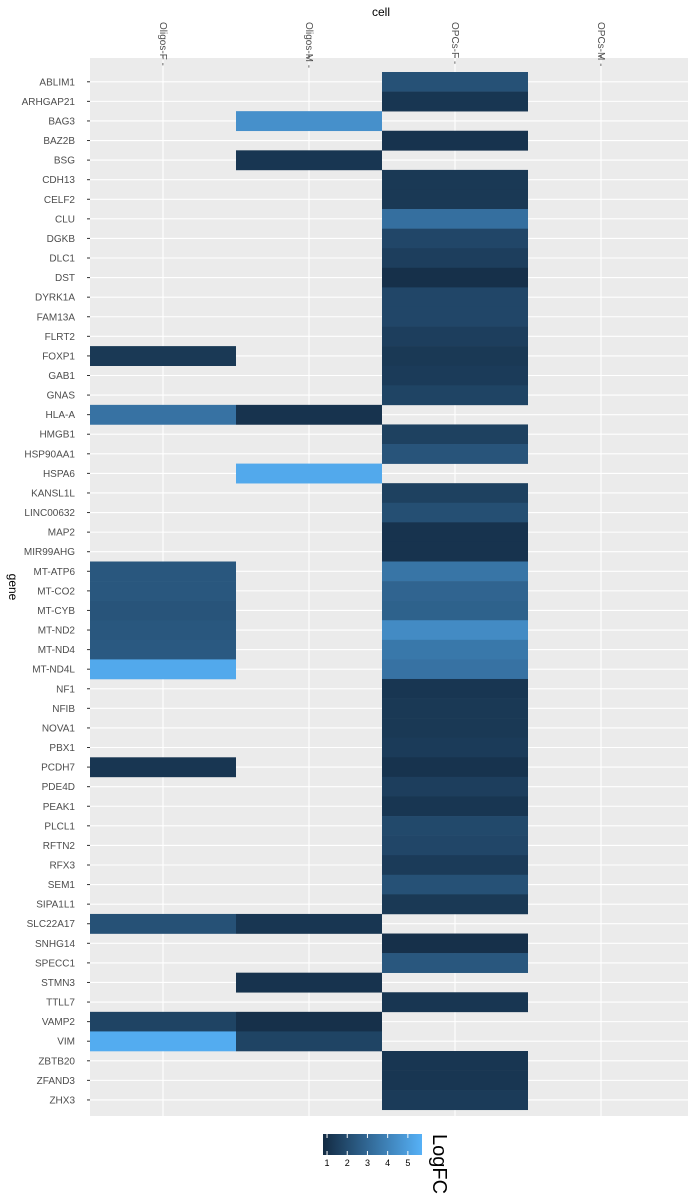  Describe the element at coordinates (60, 337) in the screenshot. I see `y-tick-label: FLRT2` at that location.